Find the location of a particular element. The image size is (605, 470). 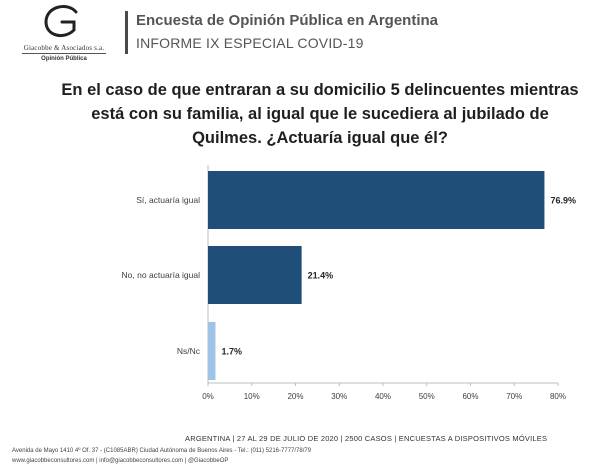

x-tick-label: 0% is located at coordinates (208, 396).